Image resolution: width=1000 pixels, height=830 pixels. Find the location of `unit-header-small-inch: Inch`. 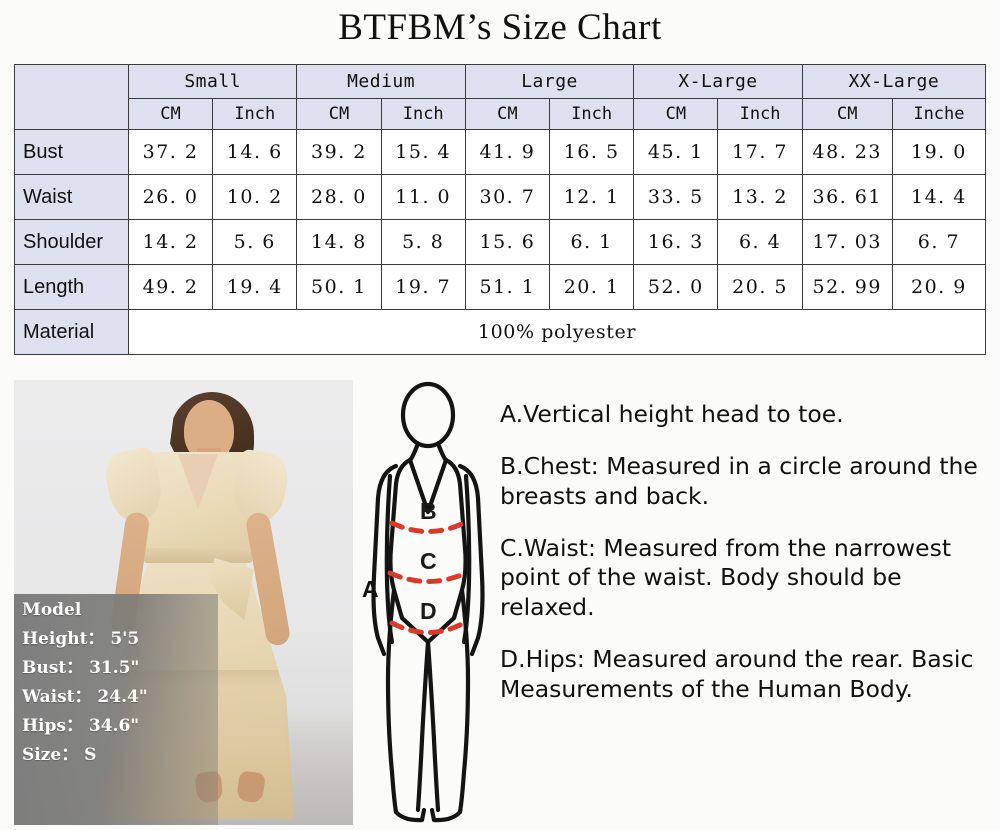

unit-header-small-inch: Inch is located at coordinates (255, 114).